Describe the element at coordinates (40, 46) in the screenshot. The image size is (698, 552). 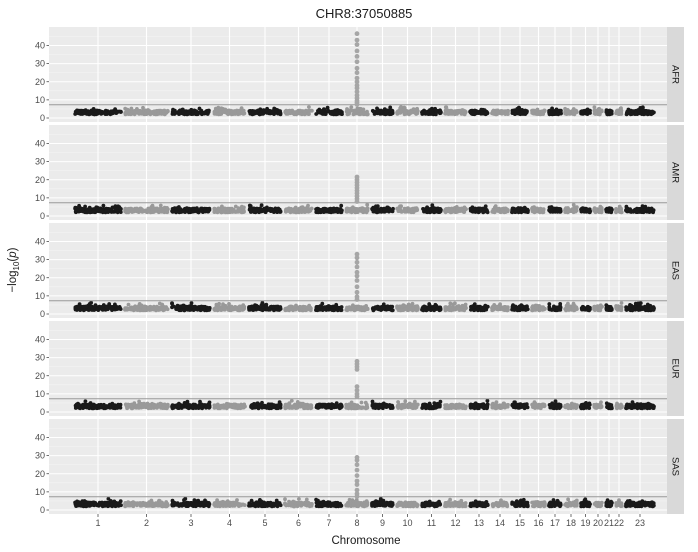
I see `y-tick-label: 40` at that location.